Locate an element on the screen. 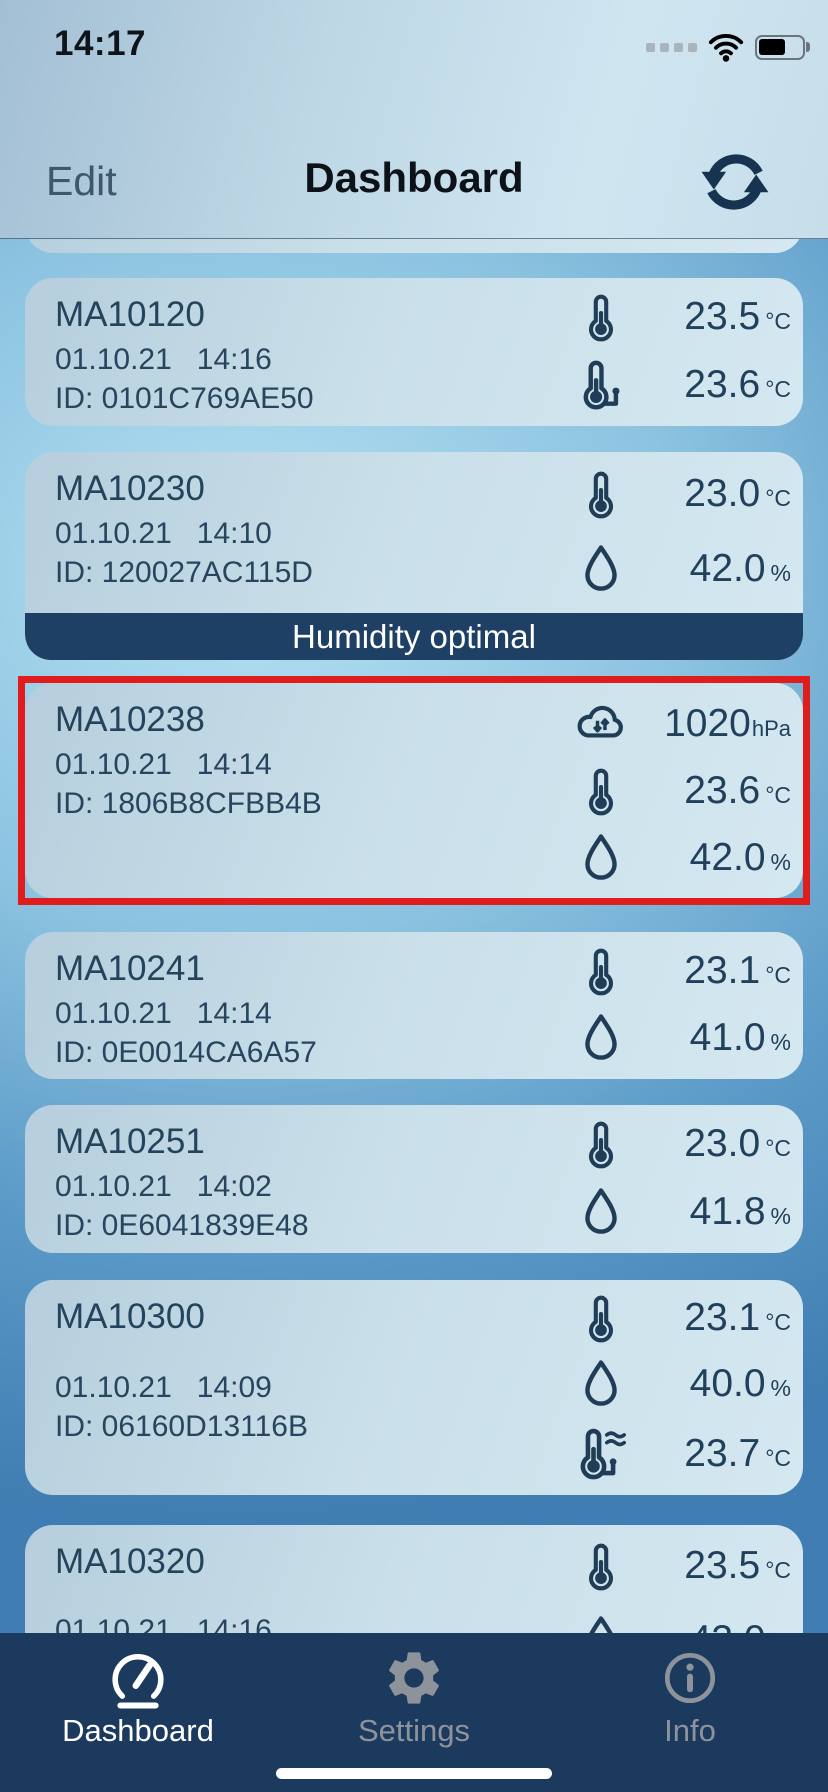 This screenshot has width=828, height=1792. sensor-id: ID: 0E0014CA6A57 is located at coordinates (186, 1052).